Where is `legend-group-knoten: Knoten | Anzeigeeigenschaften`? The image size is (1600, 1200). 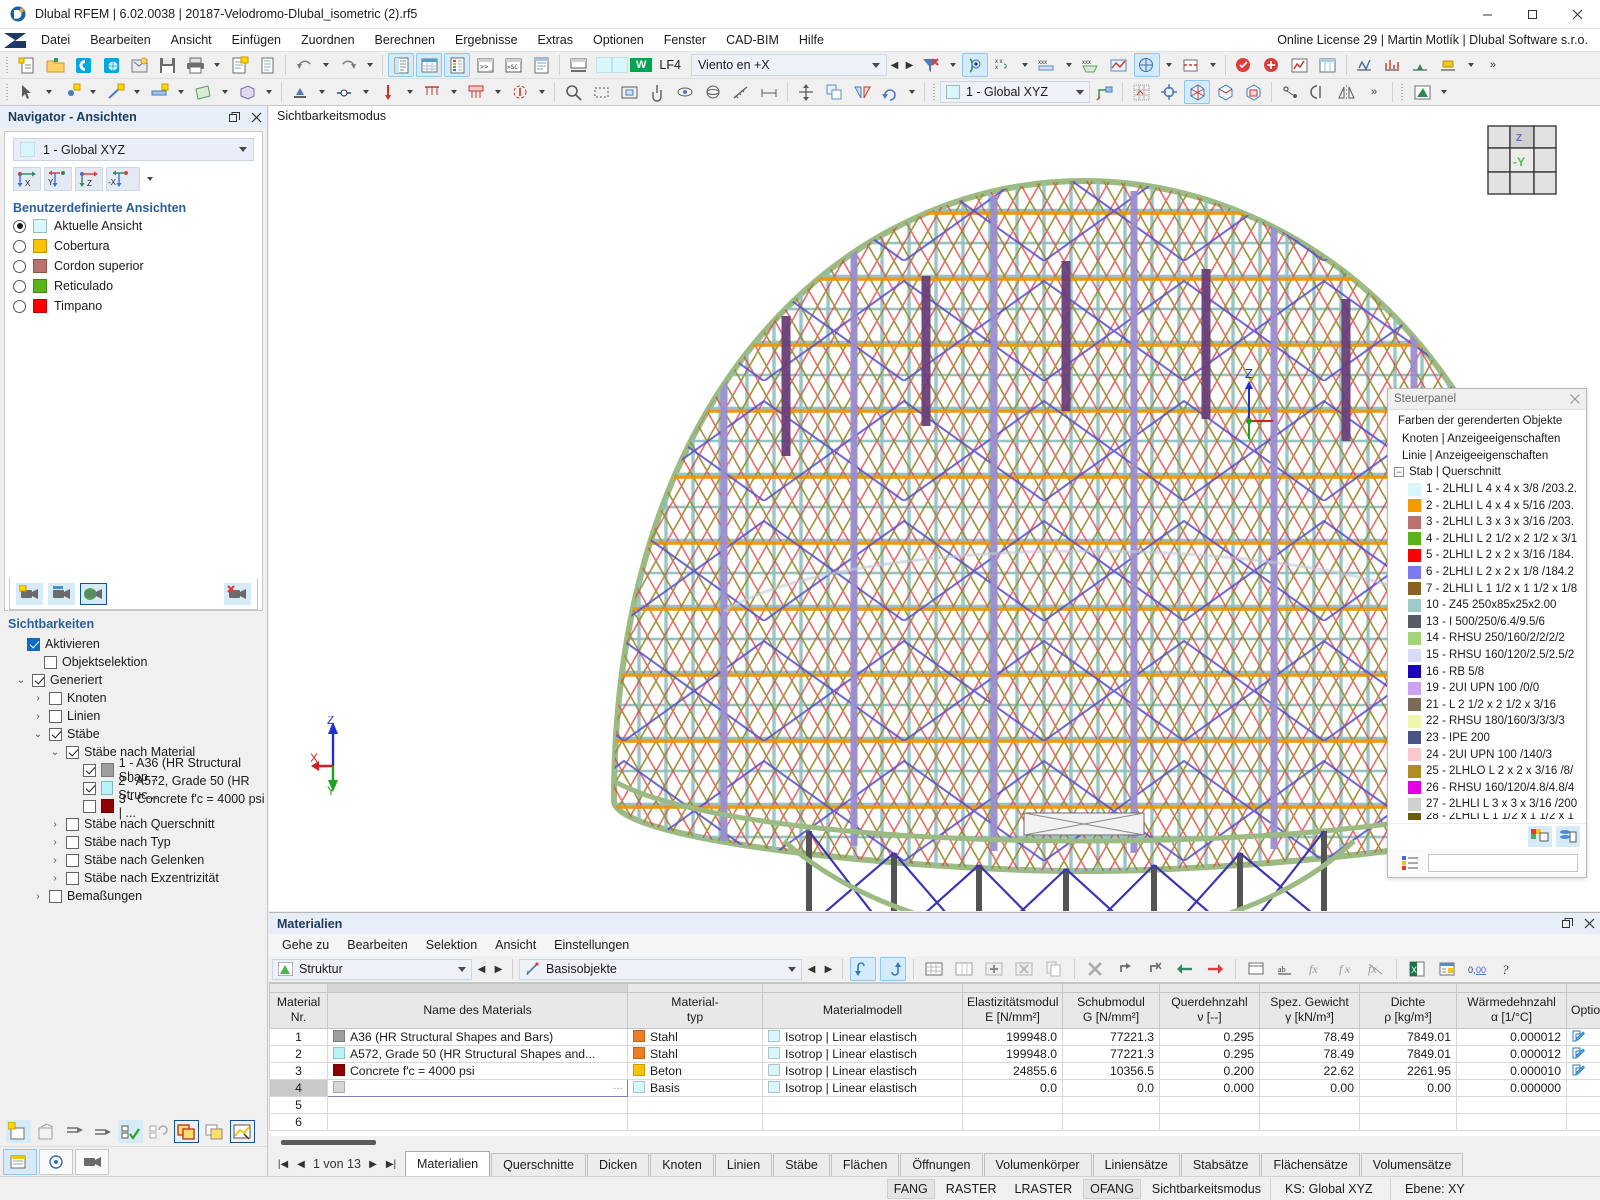
legend-group-knoten: Knoten | Anzeigeeigenschaften is located at coordinates (1490, 439).